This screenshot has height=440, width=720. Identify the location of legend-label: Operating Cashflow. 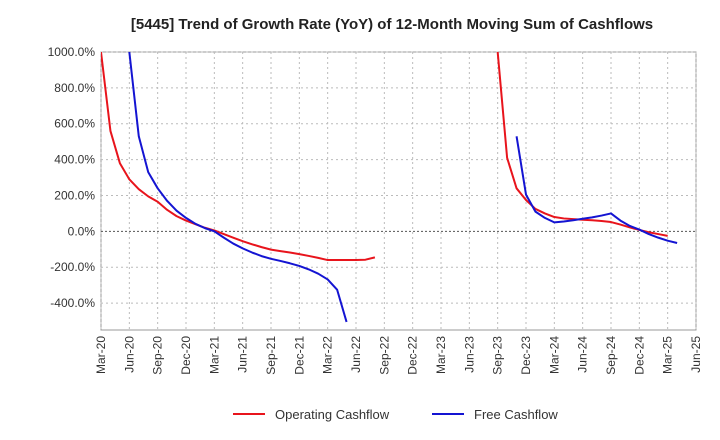
(332, 414).